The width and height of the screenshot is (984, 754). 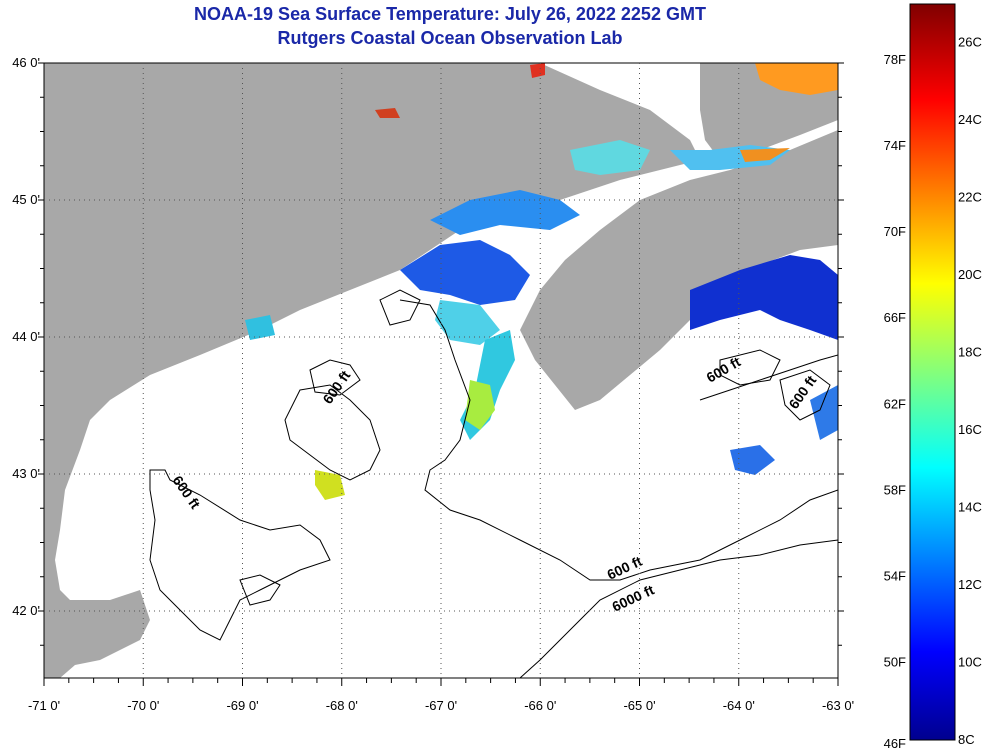 What do you see at coordinates (970, 42) in the screenshot?
I see `colorbar-c-label: 26C` at bounding box center [970, 42].